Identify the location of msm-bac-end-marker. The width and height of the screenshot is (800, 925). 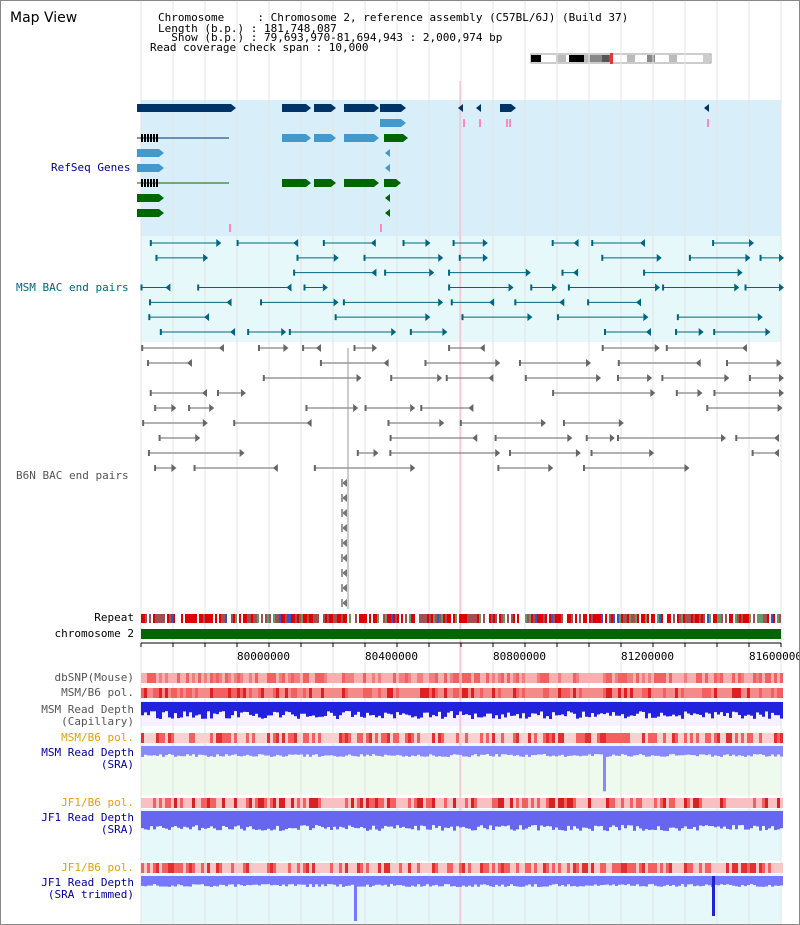
(530, 317).